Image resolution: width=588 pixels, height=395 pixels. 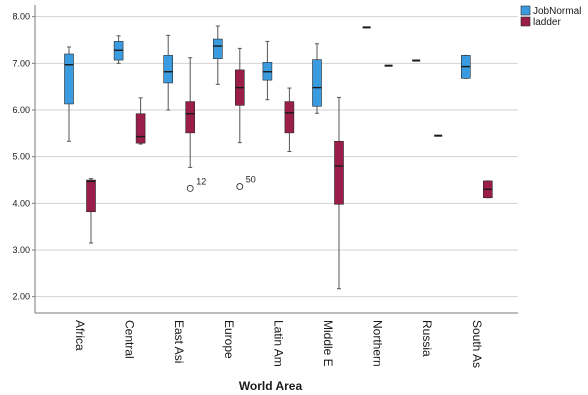 I want to click on y-tick-label: 5.00, so click(x=21, y=157).